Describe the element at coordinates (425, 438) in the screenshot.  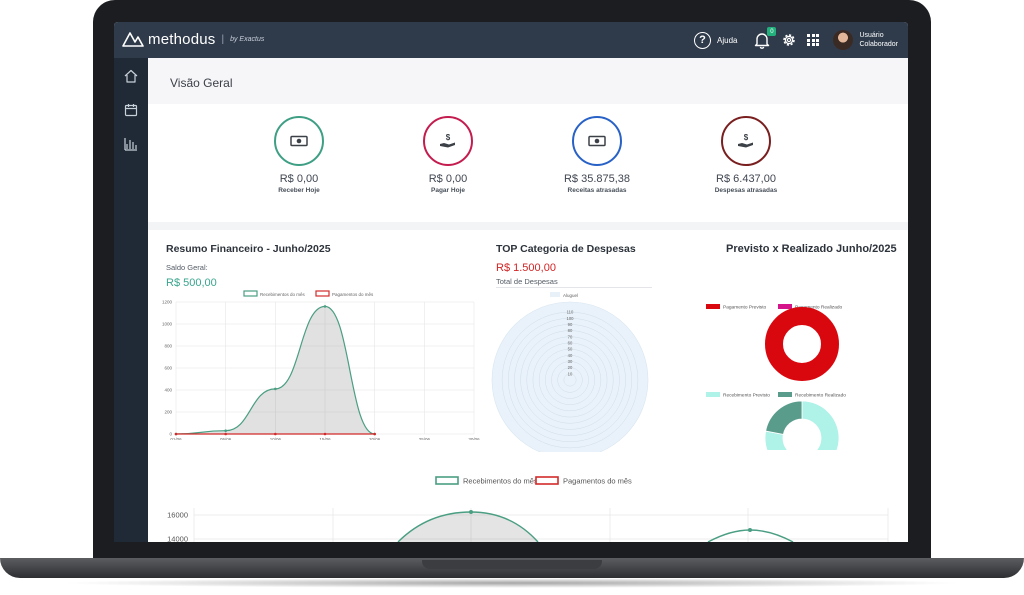
I see `x-tick-label: 25/06` at that location.